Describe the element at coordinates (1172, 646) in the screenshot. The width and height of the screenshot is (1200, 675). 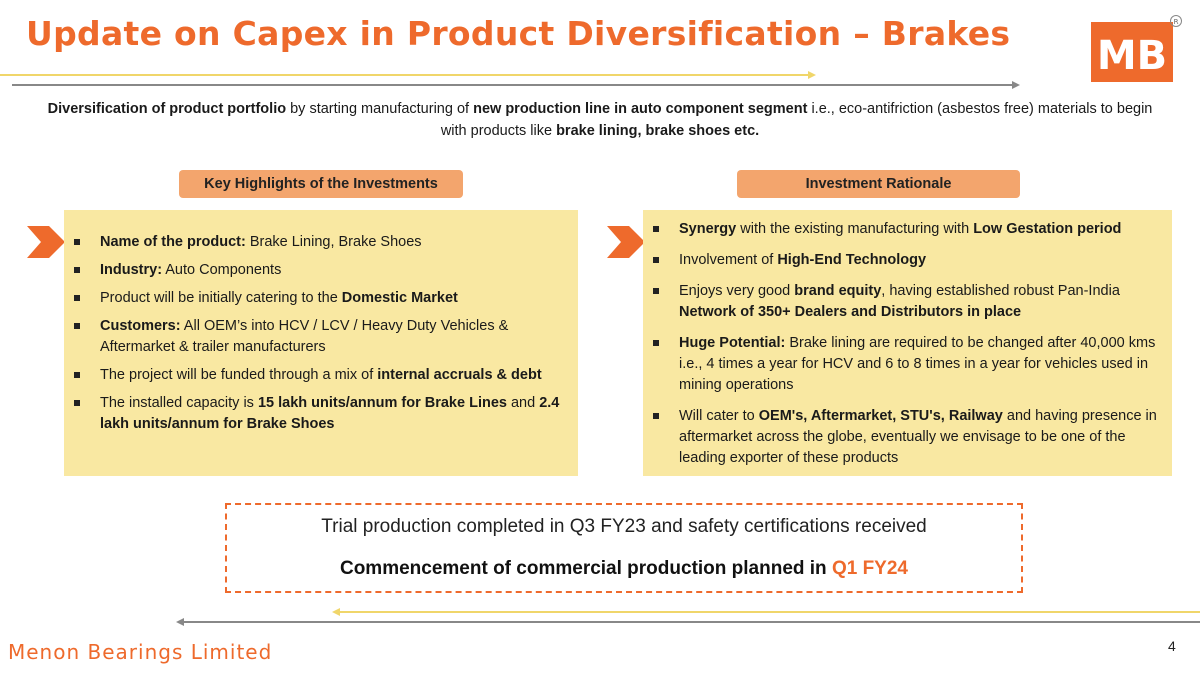
I see `page-number: 4` at that location.